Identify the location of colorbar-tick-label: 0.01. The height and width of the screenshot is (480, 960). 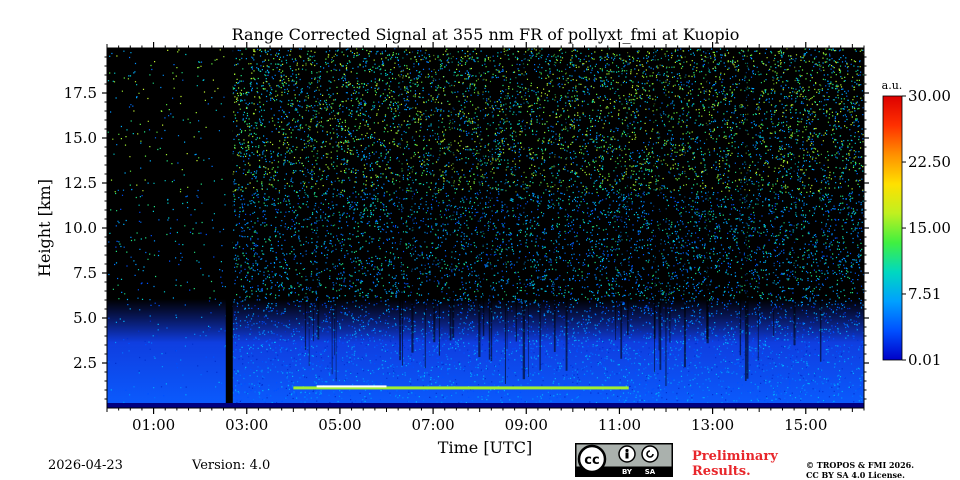
(924, 360).